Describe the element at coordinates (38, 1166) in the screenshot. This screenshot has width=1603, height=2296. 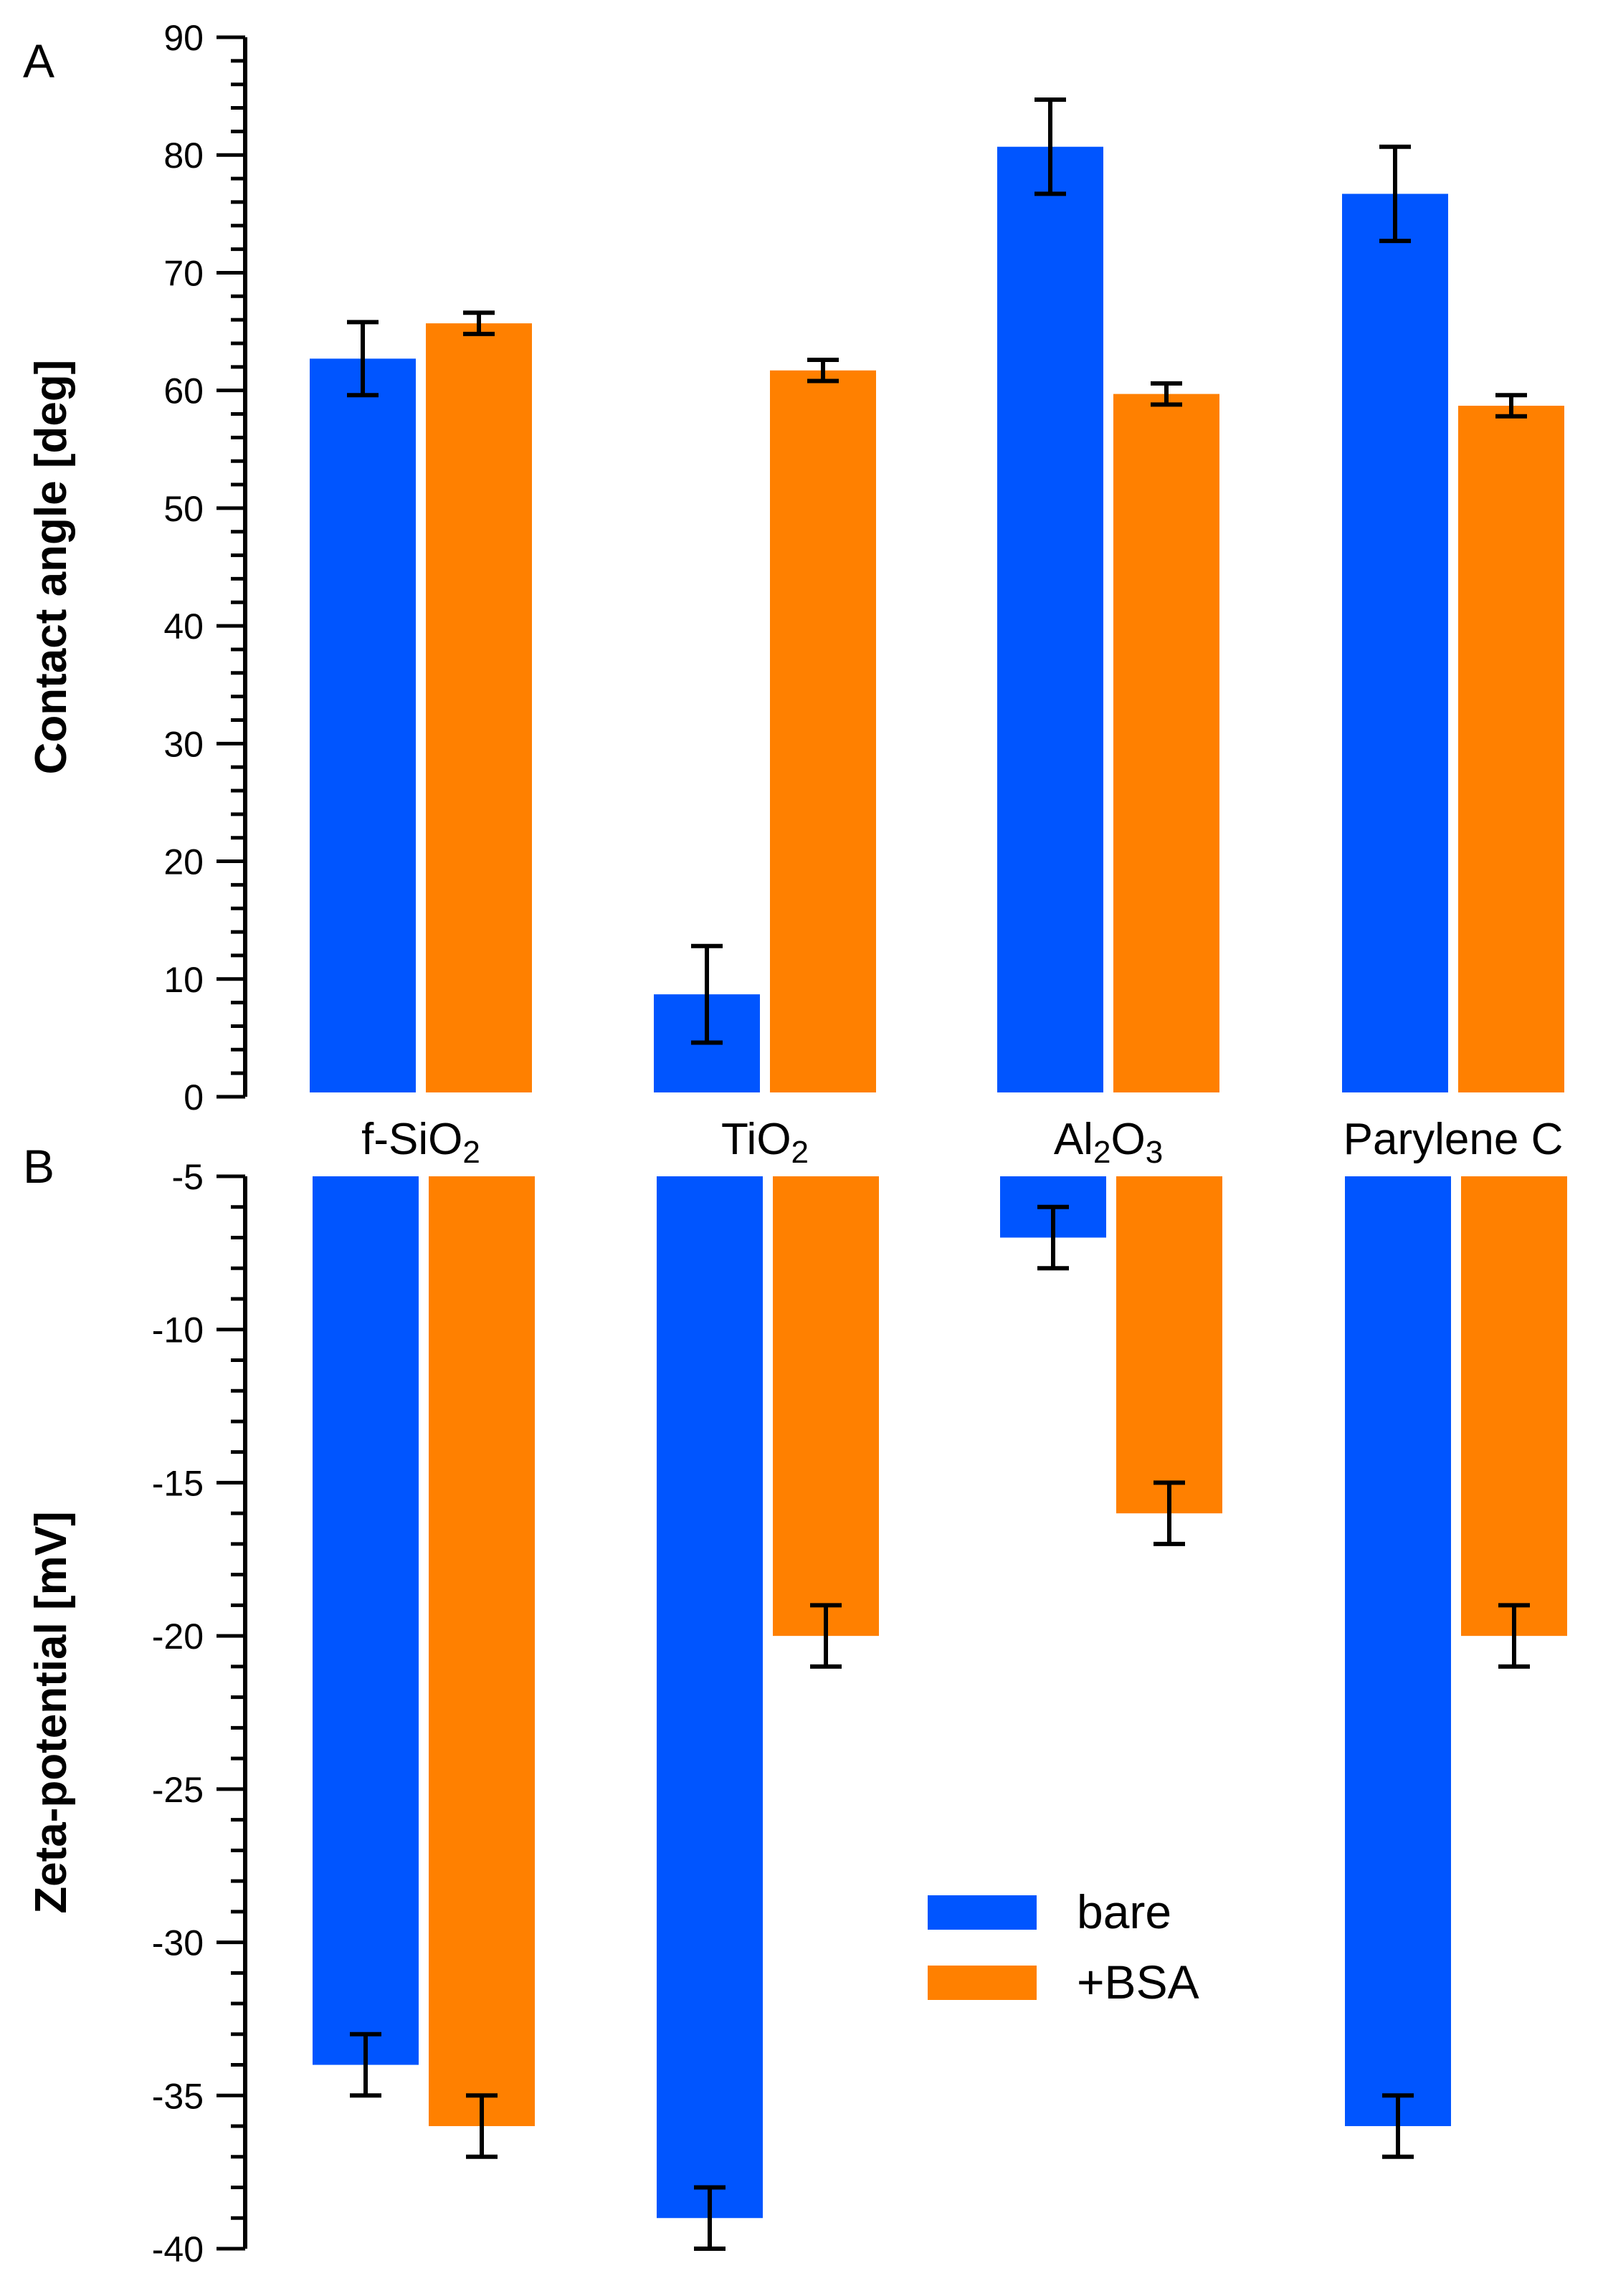
I see `panel-label-b: B` at that location.